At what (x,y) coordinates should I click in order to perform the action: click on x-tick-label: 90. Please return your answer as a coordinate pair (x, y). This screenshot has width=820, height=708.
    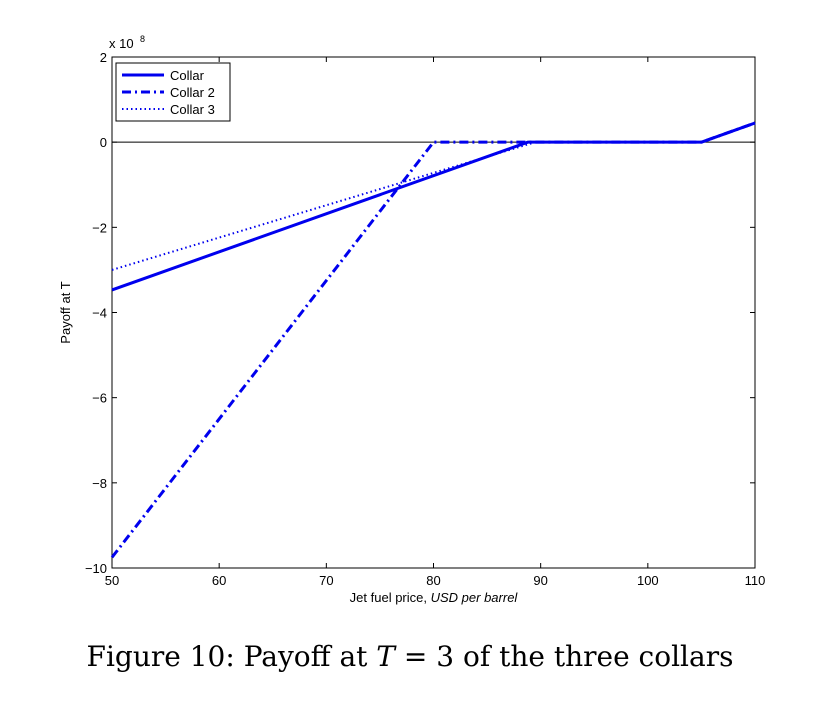
    Looking at the image, I should click on (540, 580).